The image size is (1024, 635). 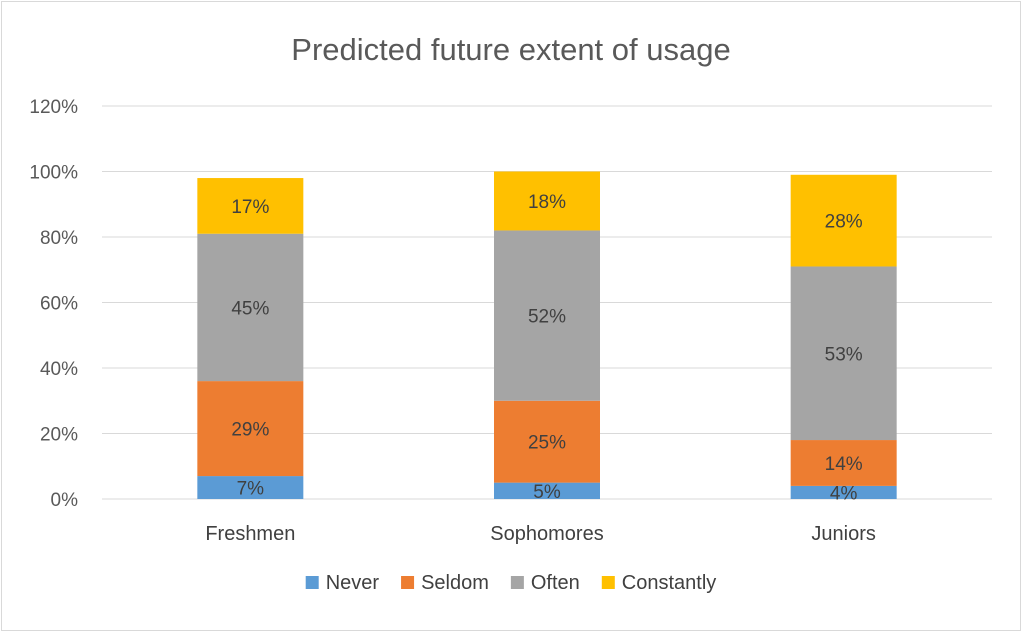 I want to click on bar-seldom-sophomores, so click(x=547, y=441).